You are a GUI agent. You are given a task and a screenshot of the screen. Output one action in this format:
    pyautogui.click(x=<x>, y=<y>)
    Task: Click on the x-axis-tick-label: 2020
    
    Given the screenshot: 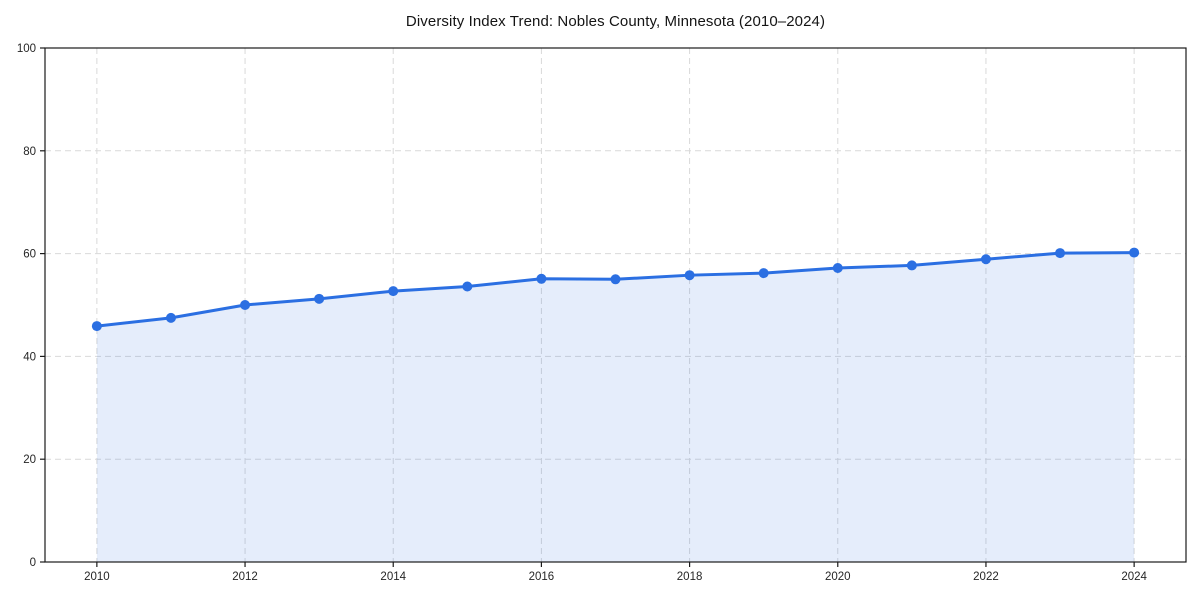 What is the action you would take?
    pyautogui.click(x=838, y=577)
    